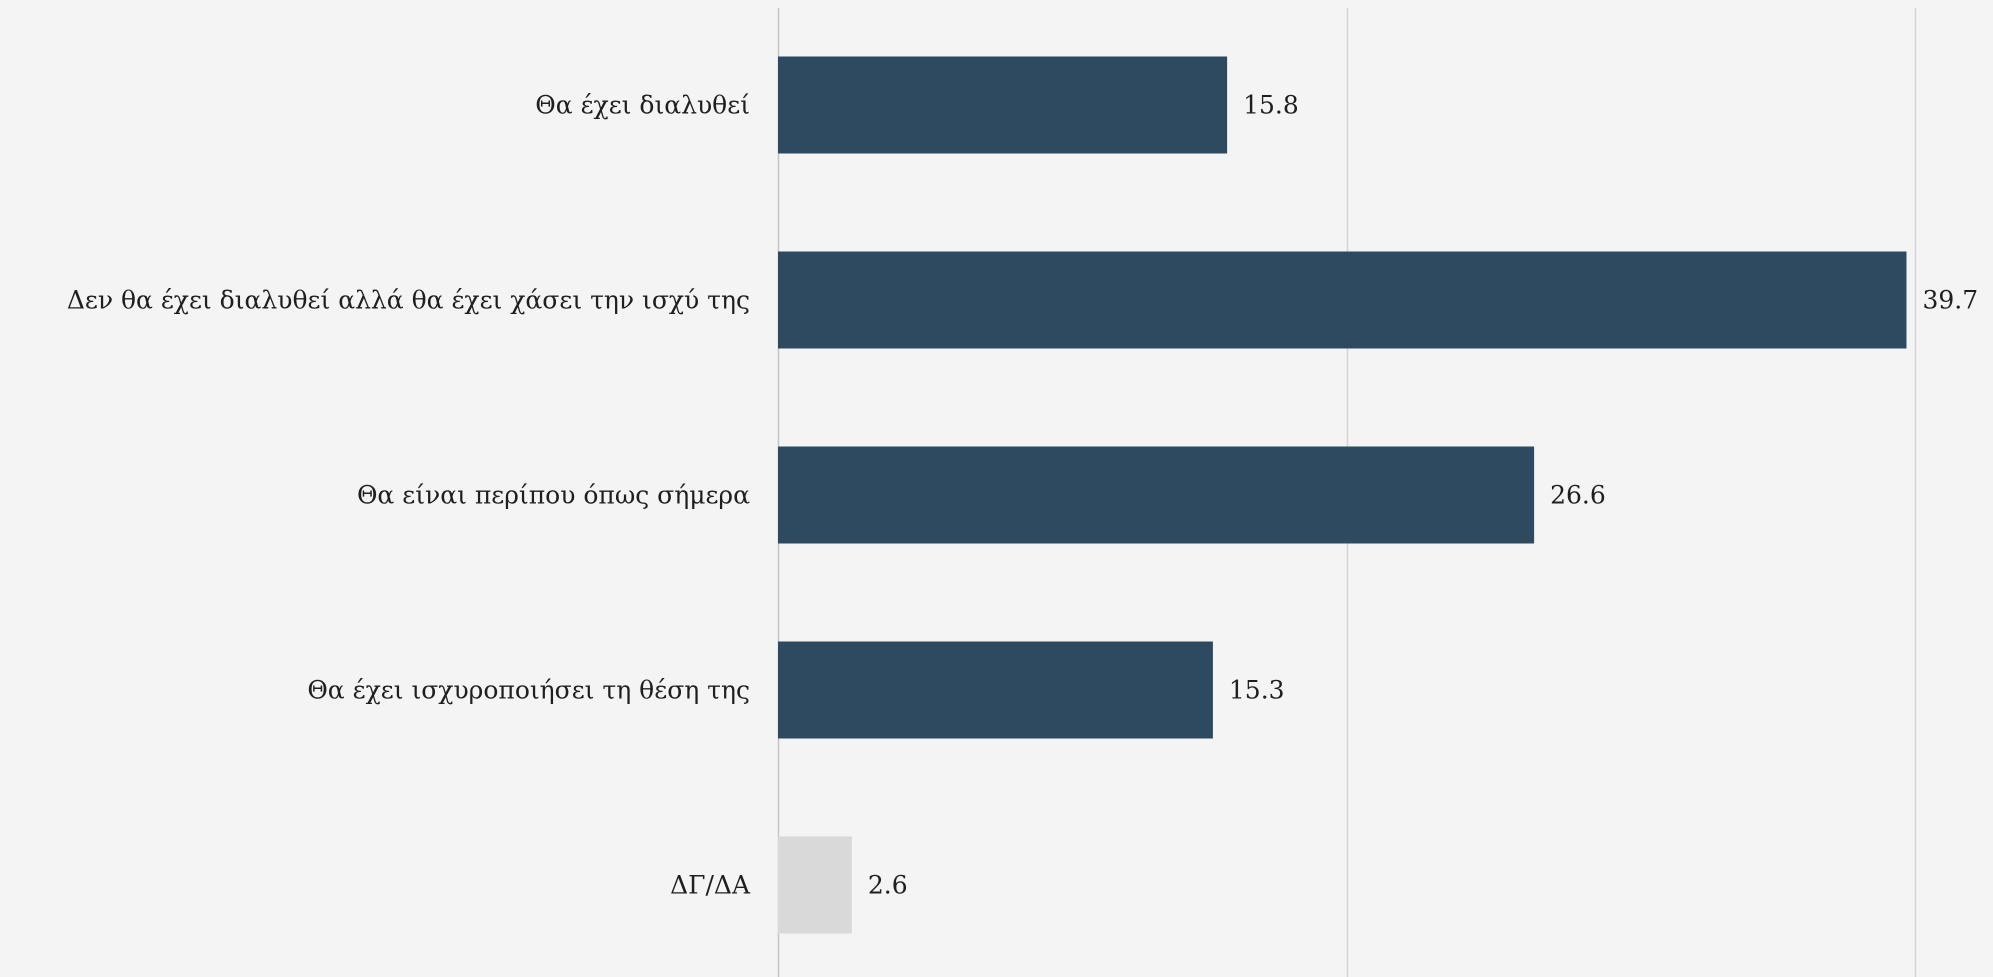 The width and height of the screenshot is (1993, 977). What do you see at coordinates (528, 690) in the screenshot?
I see `category-label: Θα έχει ισχυροποιήσει τη θέση της` at bounding box center [528, 690].